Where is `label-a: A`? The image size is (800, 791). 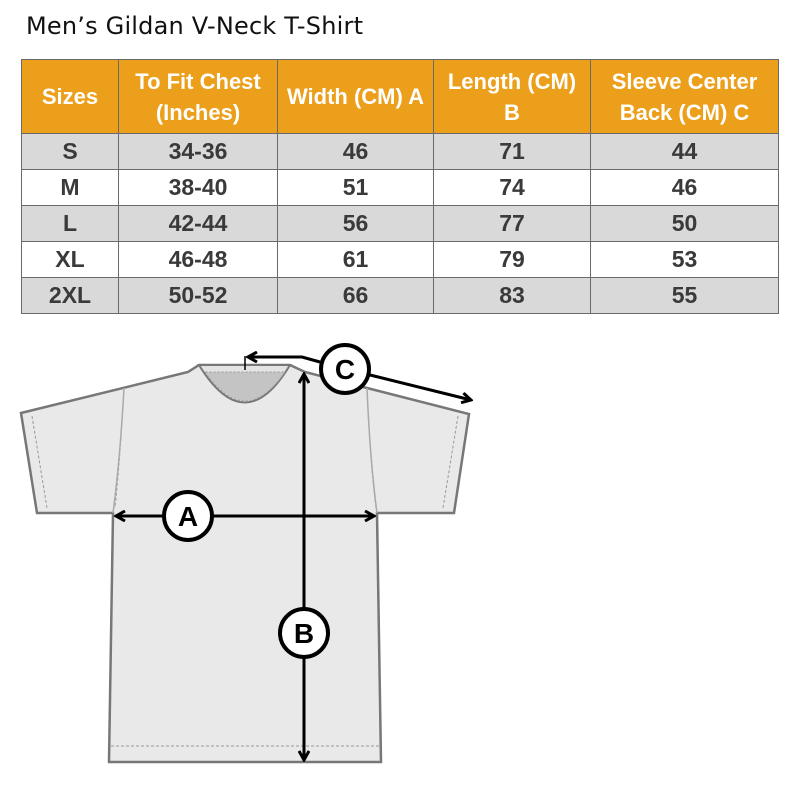
label-a: A is located at coordinates (188, 516).